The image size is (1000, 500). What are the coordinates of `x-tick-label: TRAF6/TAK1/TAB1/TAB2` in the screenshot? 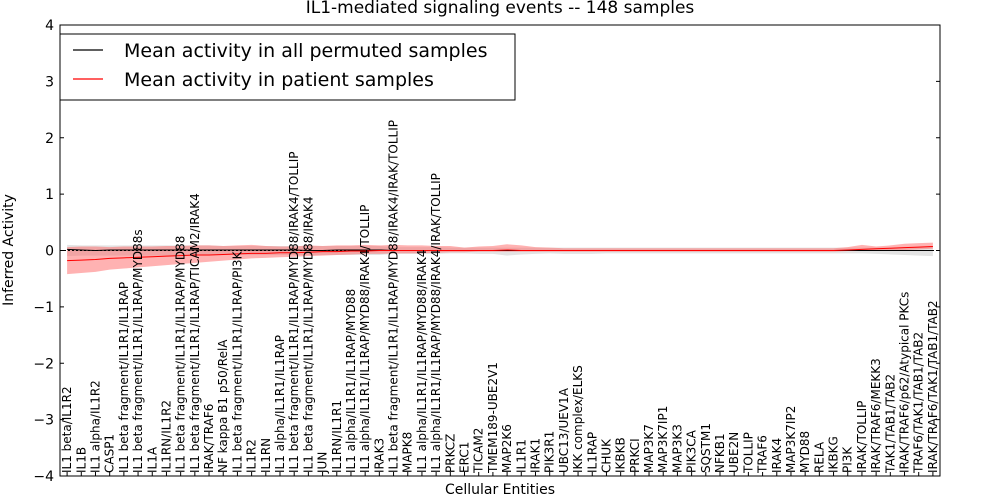 It's located at (919, 403).